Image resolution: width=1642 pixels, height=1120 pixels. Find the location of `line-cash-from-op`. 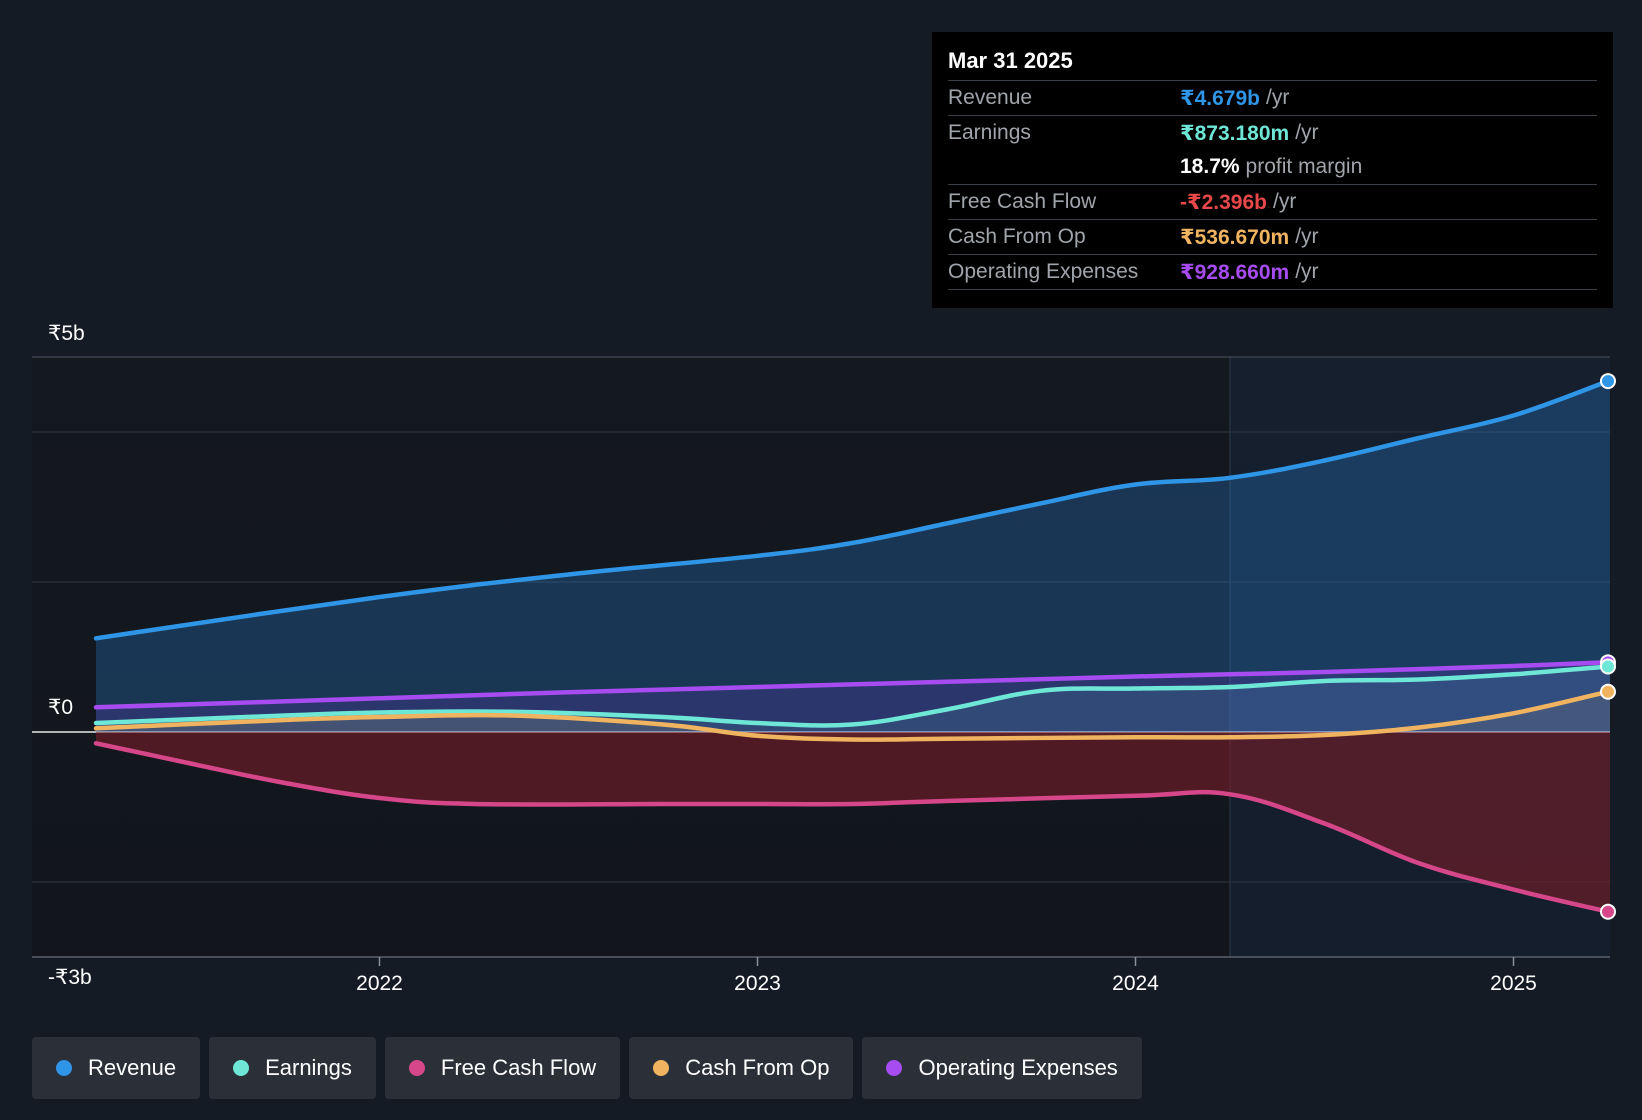

line-cash-from-op is located at coordinates (852, 715).